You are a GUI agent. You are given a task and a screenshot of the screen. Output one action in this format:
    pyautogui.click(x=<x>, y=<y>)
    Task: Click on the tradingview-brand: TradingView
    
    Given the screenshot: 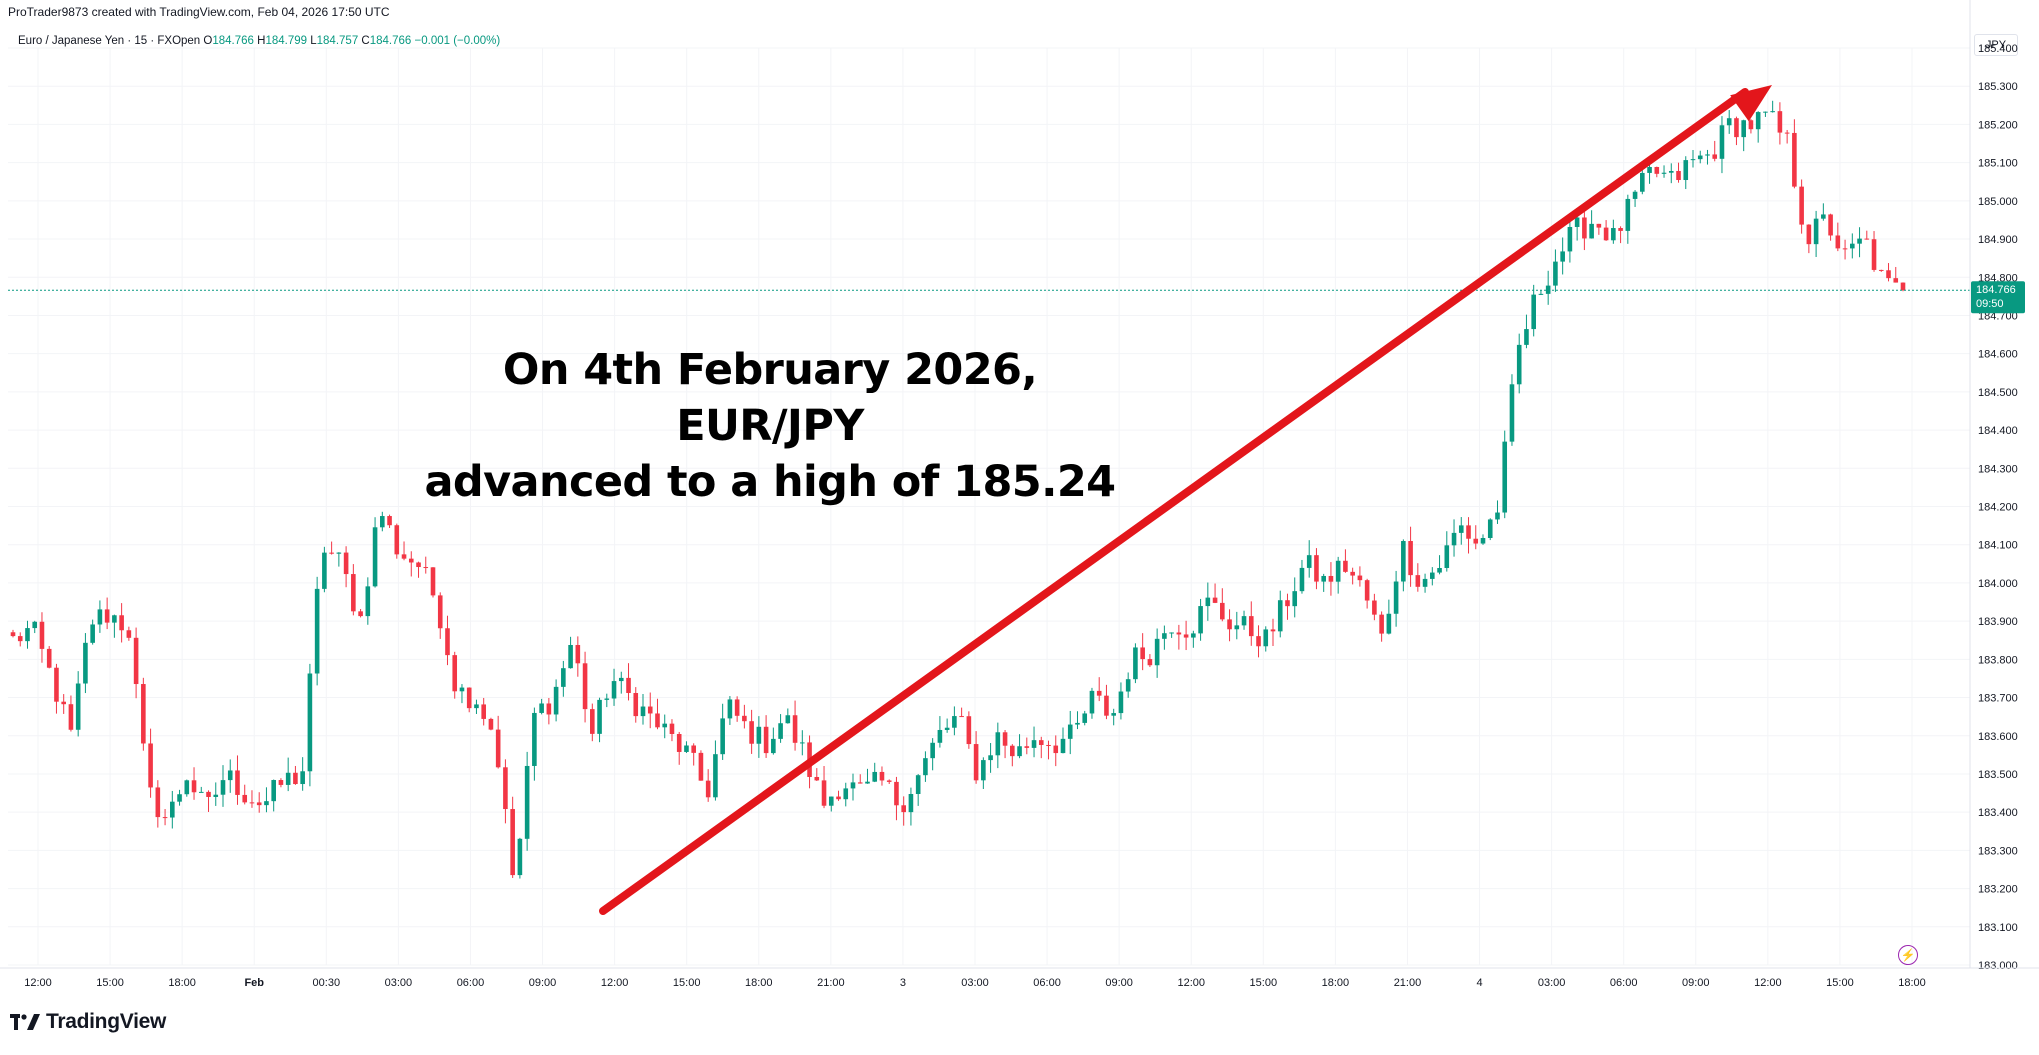 What is the action you would take?
    pyautogui.click(x=88, y=1022)
    